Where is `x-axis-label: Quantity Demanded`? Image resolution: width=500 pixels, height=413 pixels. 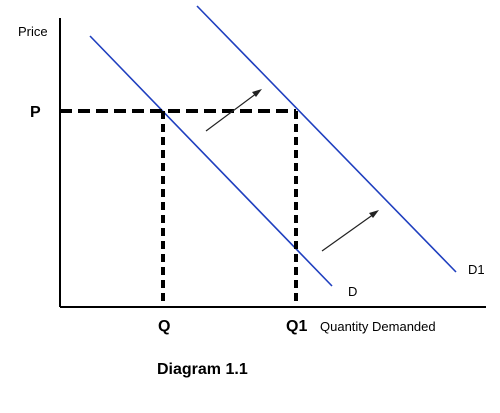
x-axis-label: Quantity Demanded is located at coordinates (378, 326).